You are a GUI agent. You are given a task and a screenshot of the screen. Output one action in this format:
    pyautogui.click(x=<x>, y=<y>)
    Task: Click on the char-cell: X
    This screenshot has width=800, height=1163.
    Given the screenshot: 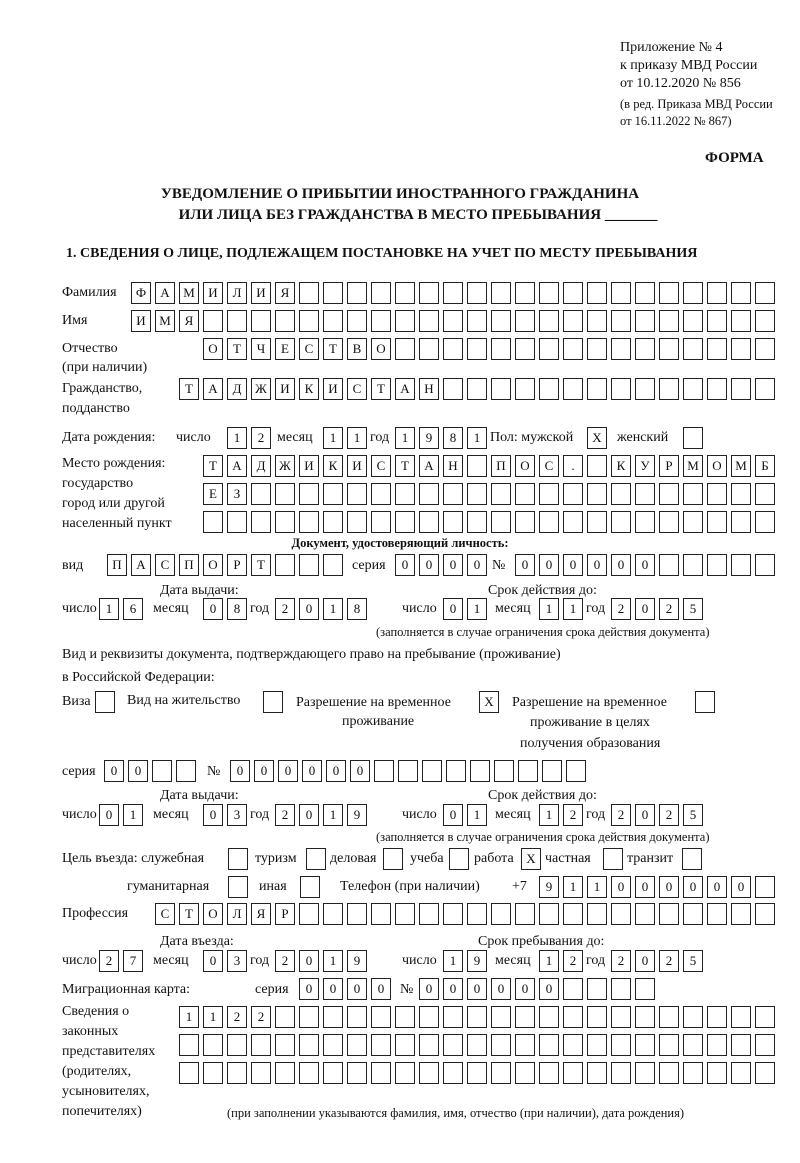 What is the action you would take?
    pyautogui.click(x=489, y=702)
    